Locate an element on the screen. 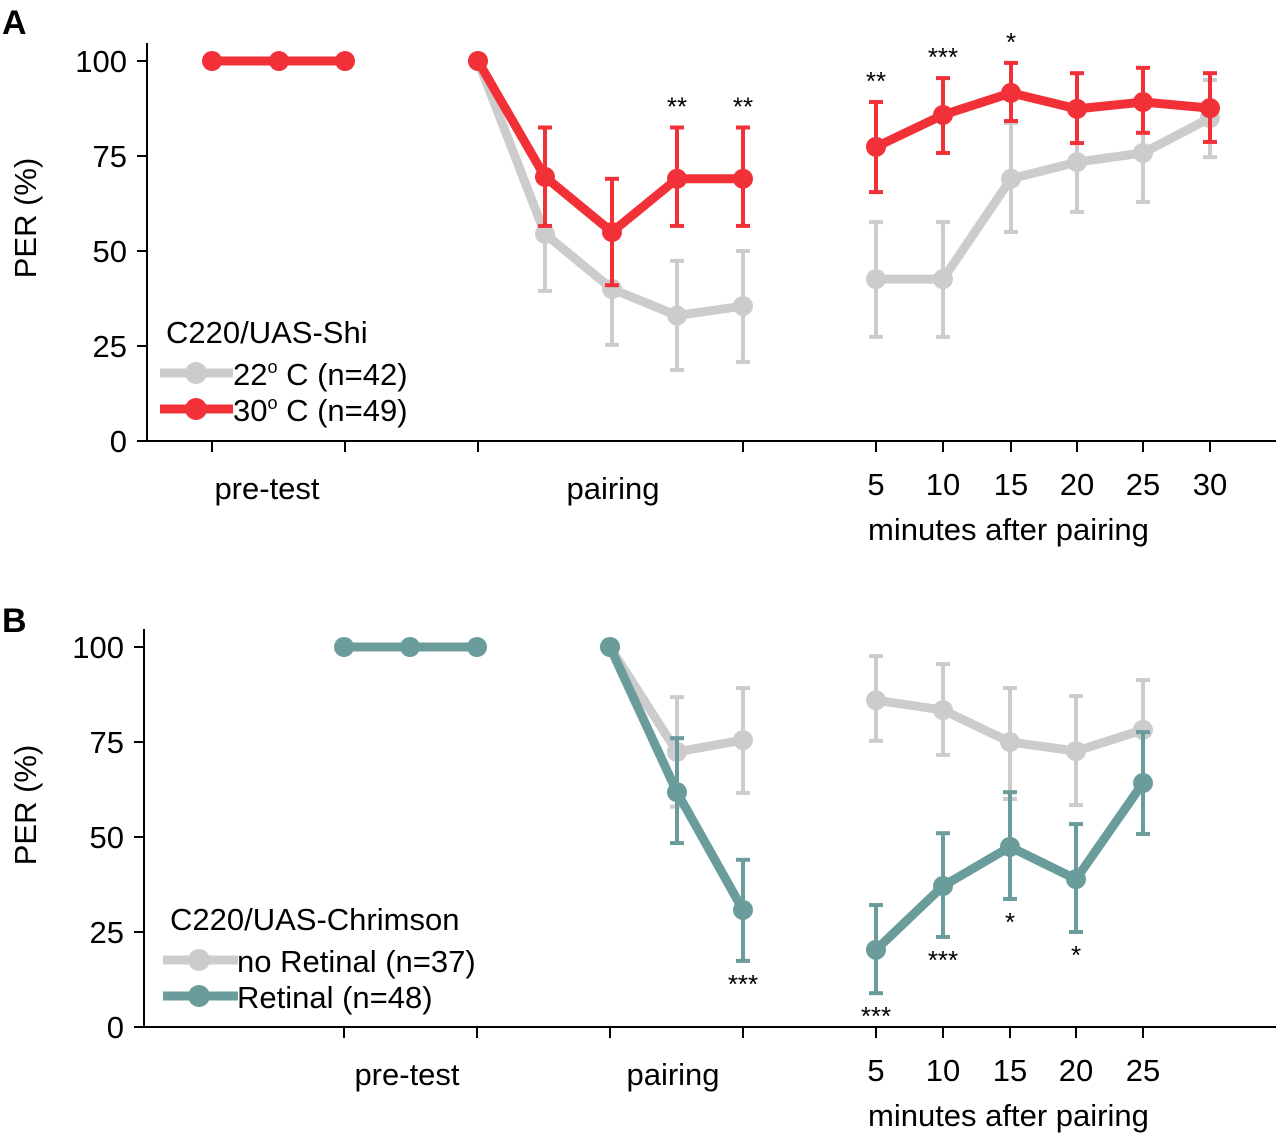  legend-item-22c: 22o C (n=42) is located at coordinates (284, 374).